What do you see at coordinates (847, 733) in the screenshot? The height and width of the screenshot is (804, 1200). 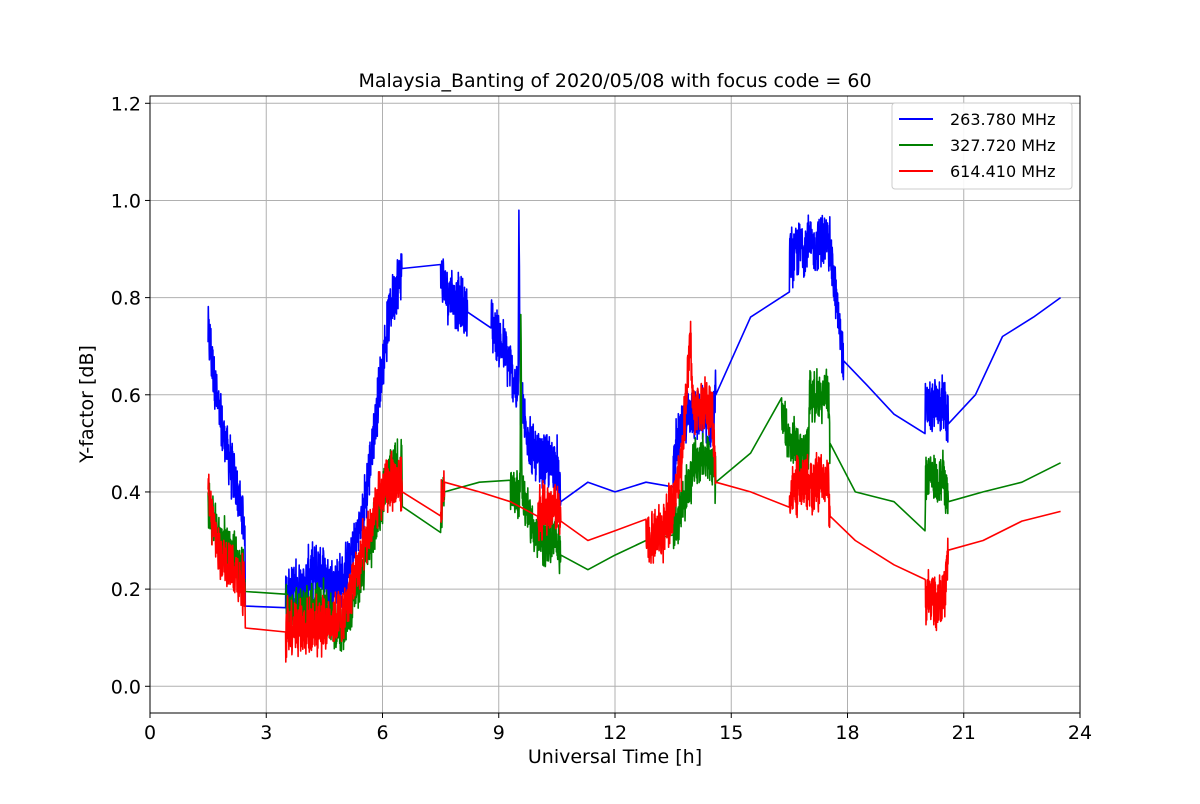 I see `x-tick-label: 18` at bounding box center [847, 733].